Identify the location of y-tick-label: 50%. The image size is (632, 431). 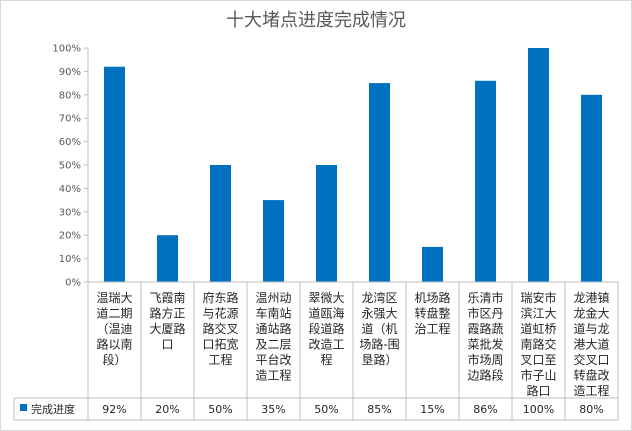
(70, 166).